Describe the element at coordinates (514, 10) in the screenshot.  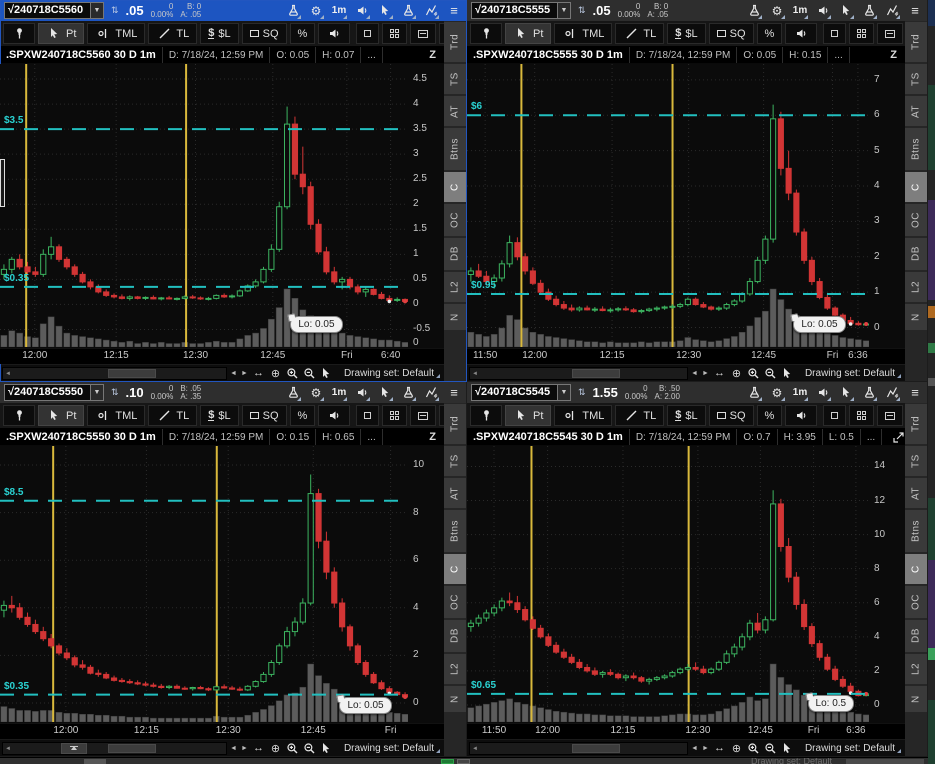
I see `symbol-input: √240718C5555` at that location.